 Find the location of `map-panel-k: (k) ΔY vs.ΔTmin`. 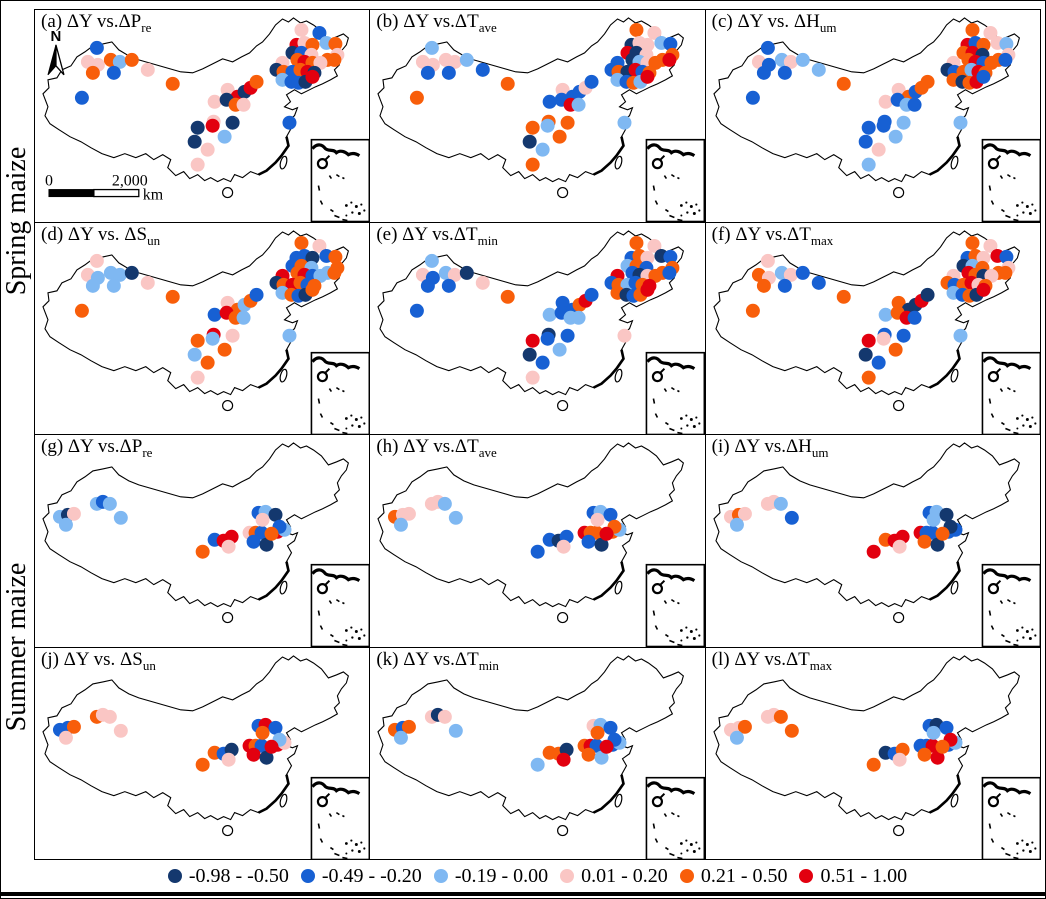

map-panel-k: (k) ΔY vs.ΔTmin is located at coordinates (537, 753).